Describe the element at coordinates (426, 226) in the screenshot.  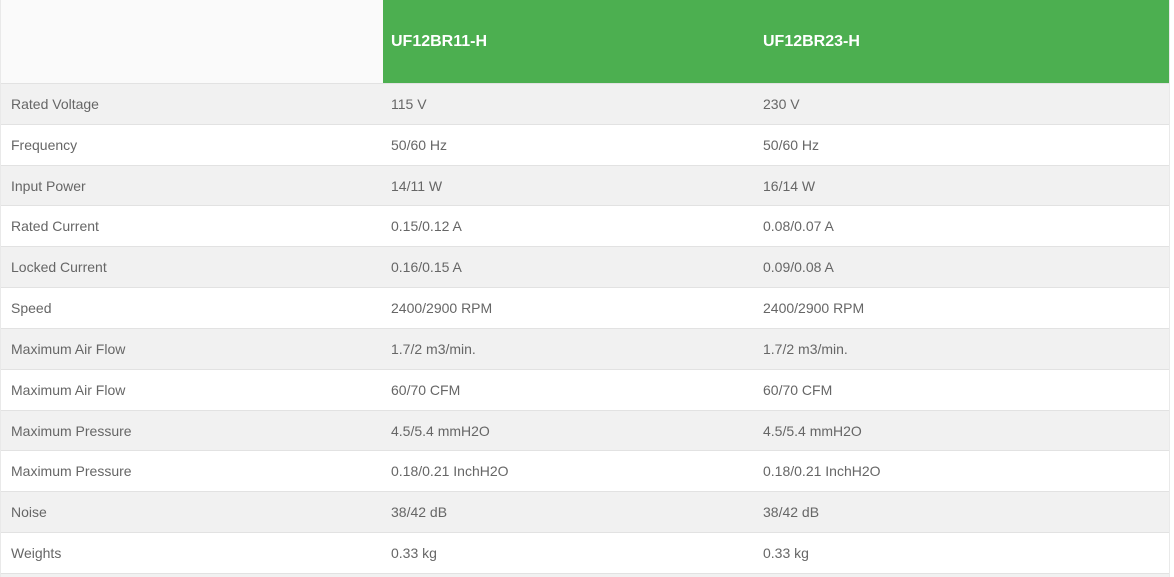
I see `spec-value-uf12br11h: 0.15/0.12 A` at that location.